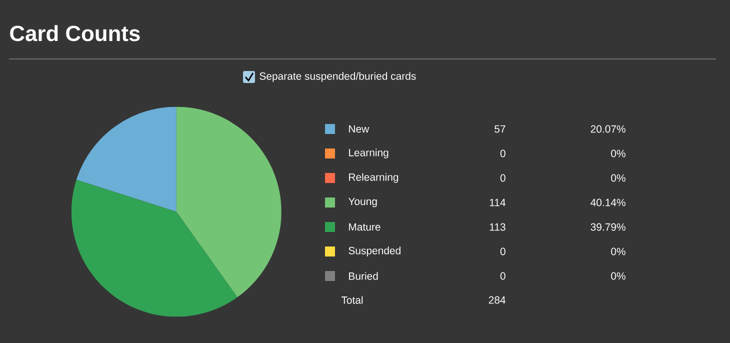  What do you see at coordinates (608, 202) in the screenshot?
I see `data-label: 40.14%` at bounding box center [608, 202].